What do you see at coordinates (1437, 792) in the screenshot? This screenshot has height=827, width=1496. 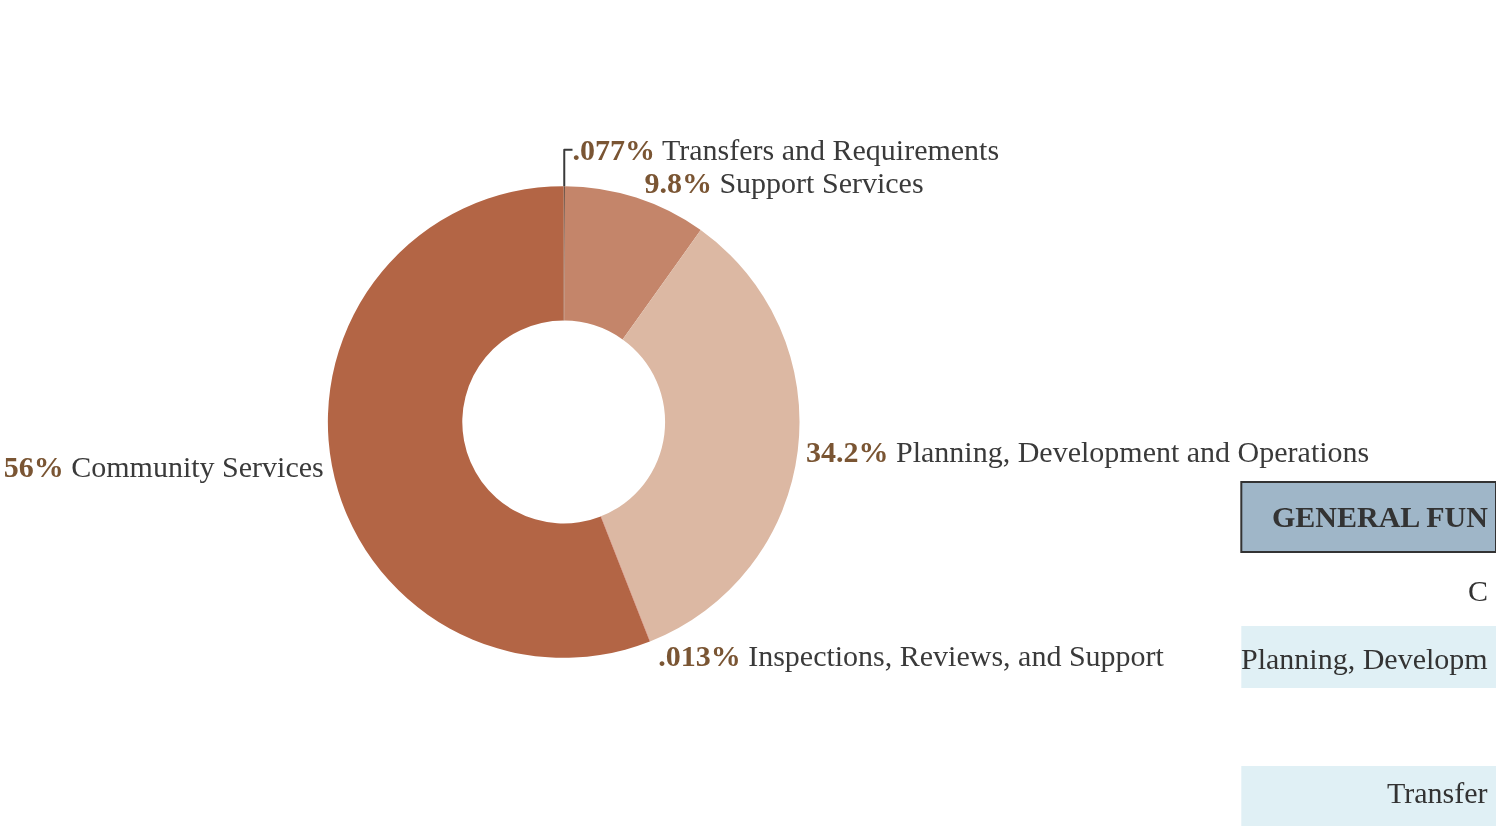 I see `text: Transfer` at bounding box center [1437, 792].